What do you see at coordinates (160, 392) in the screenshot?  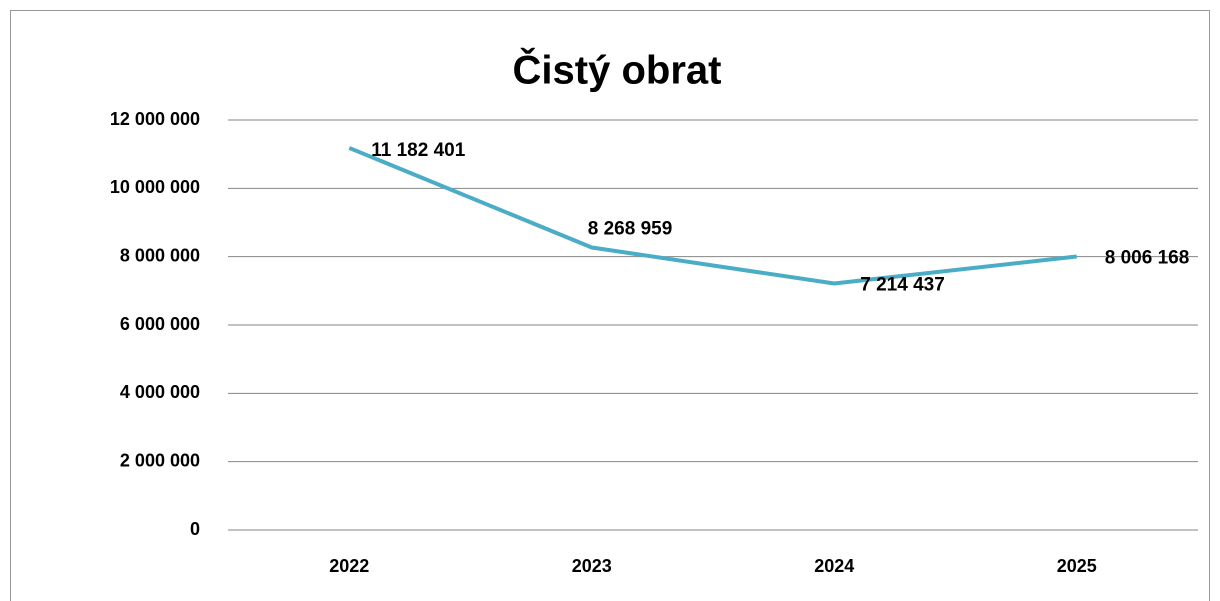 I see `y-tick-label: 4 000 000` at bounding box center [160, 392].